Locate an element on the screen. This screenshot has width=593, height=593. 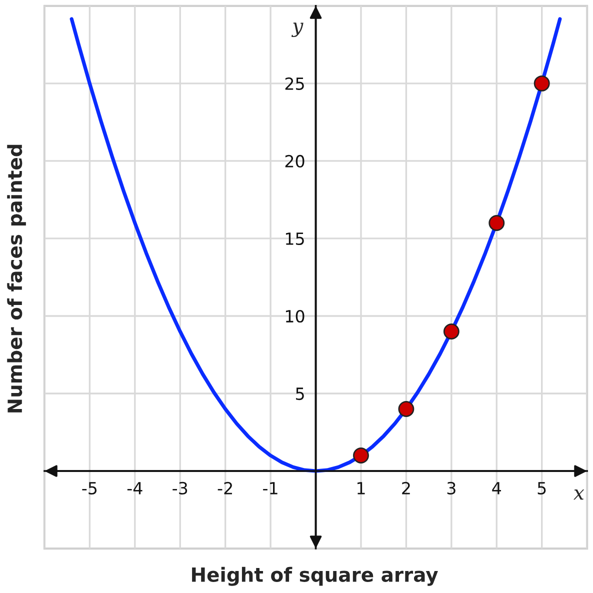
x-tick-label: -4 is located at coordinates (134, 488).